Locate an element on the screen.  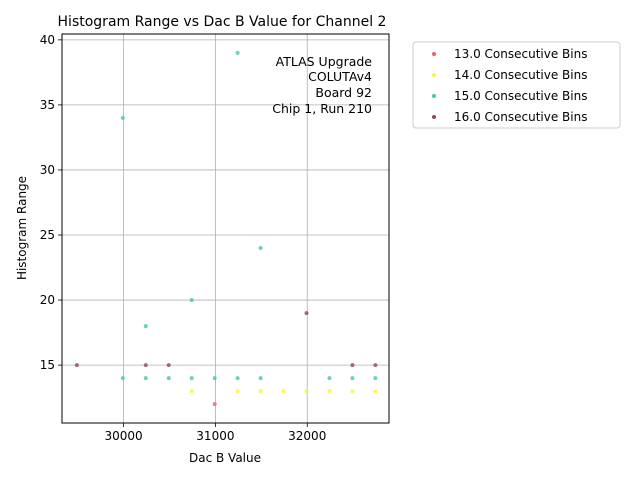
legend-frame is located at coordinates (516, 85).